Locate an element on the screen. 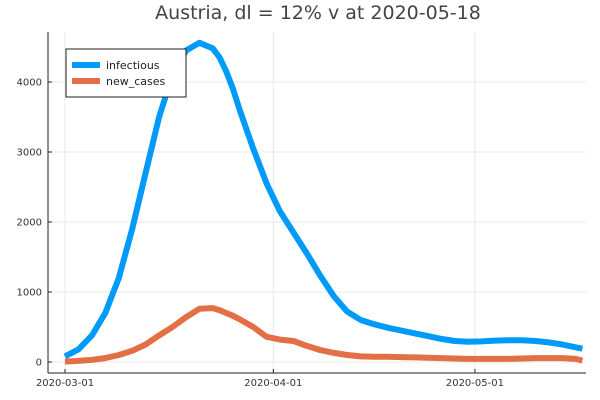  y-tick-label-0: 0 is located at coordinates (39, 363).